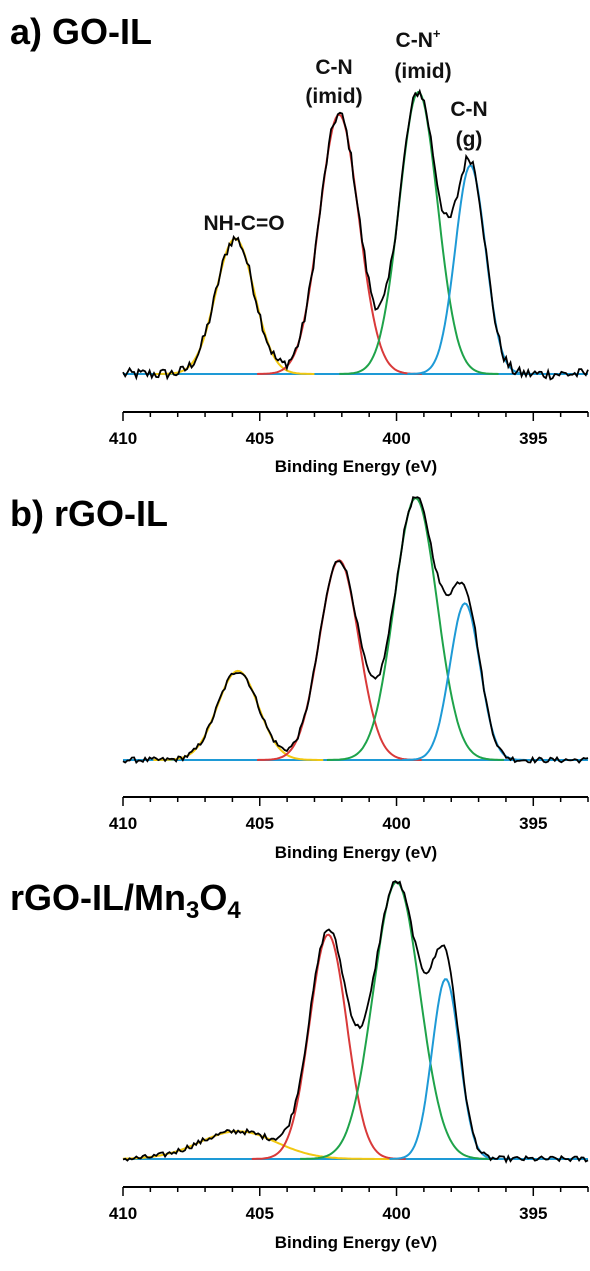  I want to click on peak-label-c-n-plus-imid-sub: (imid), so click(422, 71).